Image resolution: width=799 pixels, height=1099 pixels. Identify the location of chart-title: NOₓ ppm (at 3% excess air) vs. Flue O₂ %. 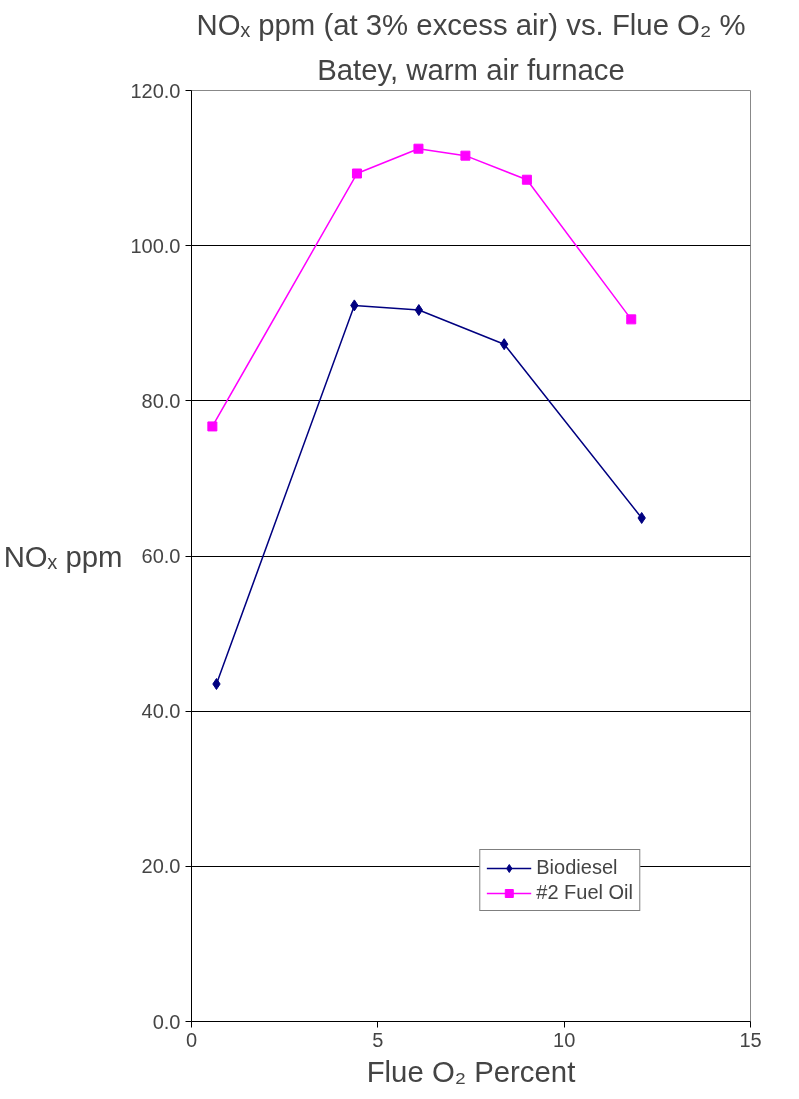
(471, 24).